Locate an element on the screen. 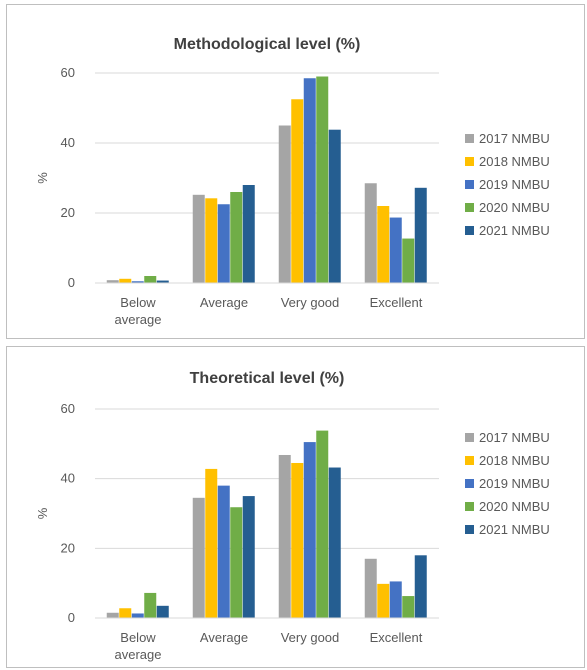  chart-title: Methodological level (%) is located at coordinates (267, 44).